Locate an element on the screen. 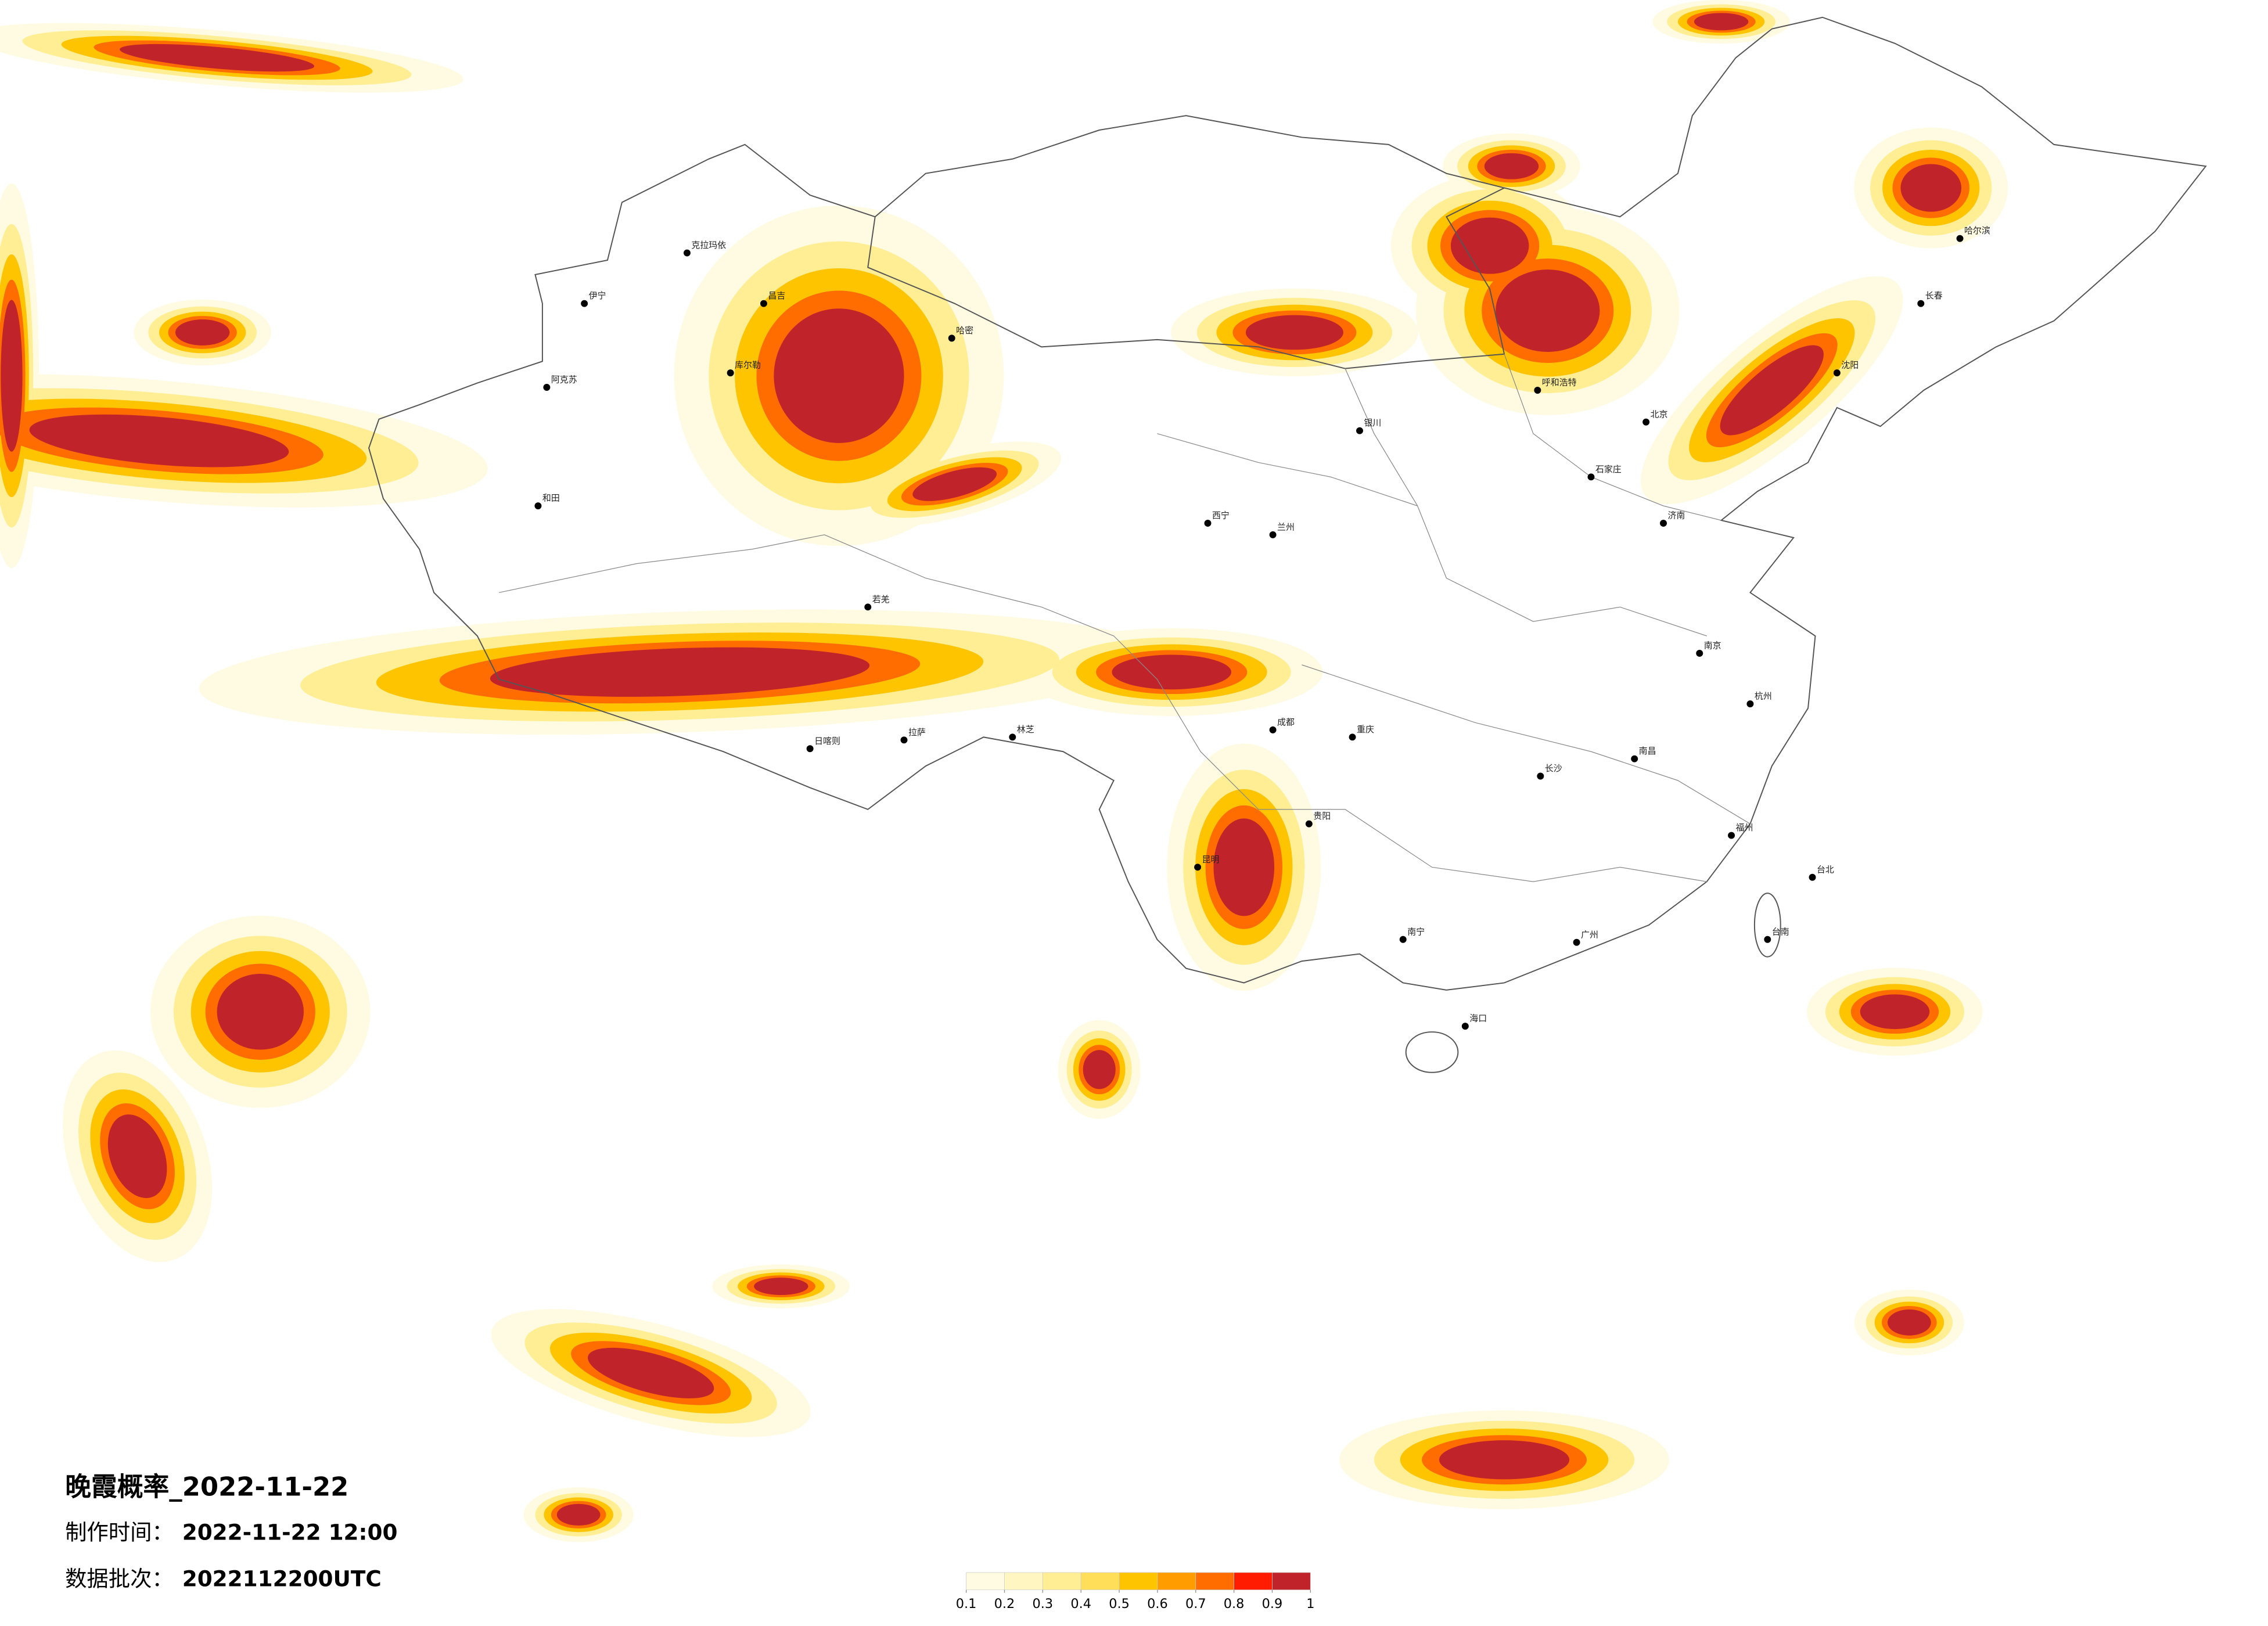 This screenshot has width=2268, height=1626. city-label: 西宁 is located at coordinates (1221, 515).